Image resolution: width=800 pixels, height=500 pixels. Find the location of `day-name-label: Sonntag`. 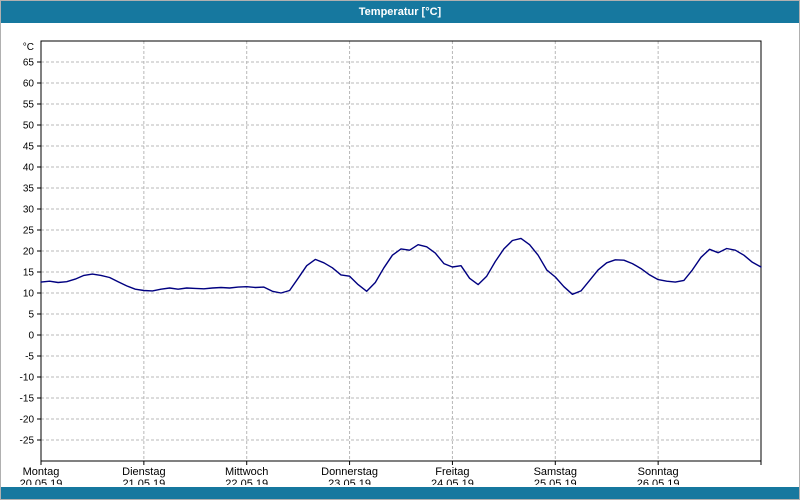

day-name-label: Sonntag is located at coordinates (658, 472).